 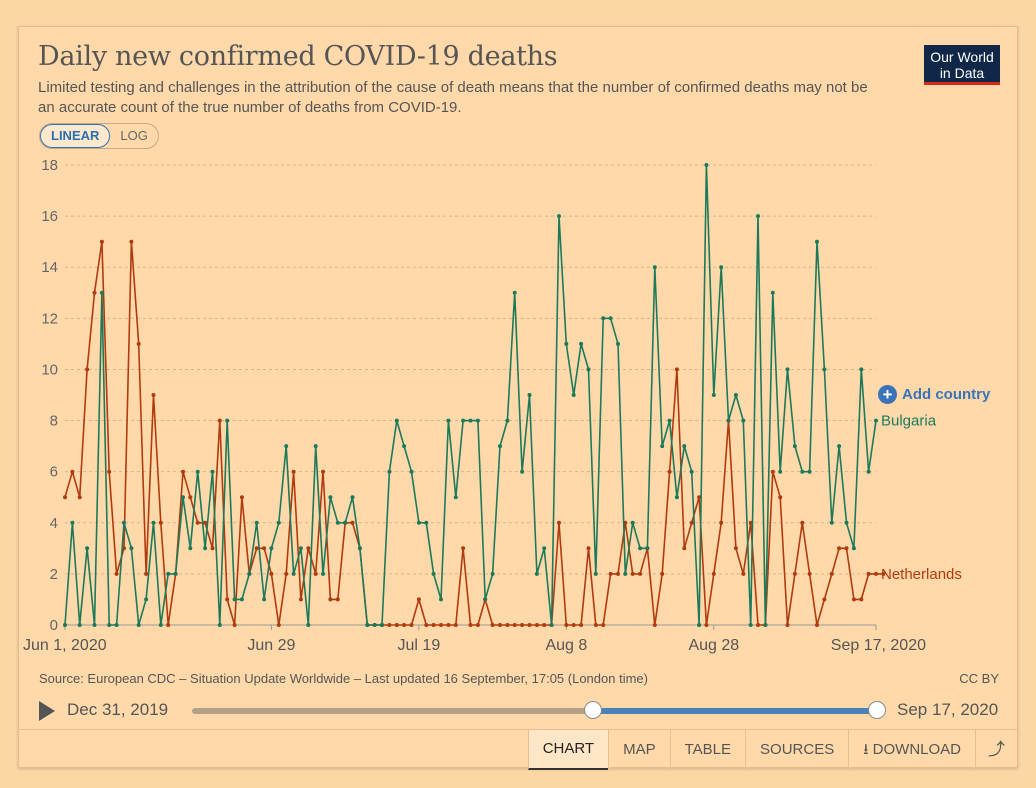 I want to click on timeline-start-label: Dec 31, 2019, so click(x=118, y=709).